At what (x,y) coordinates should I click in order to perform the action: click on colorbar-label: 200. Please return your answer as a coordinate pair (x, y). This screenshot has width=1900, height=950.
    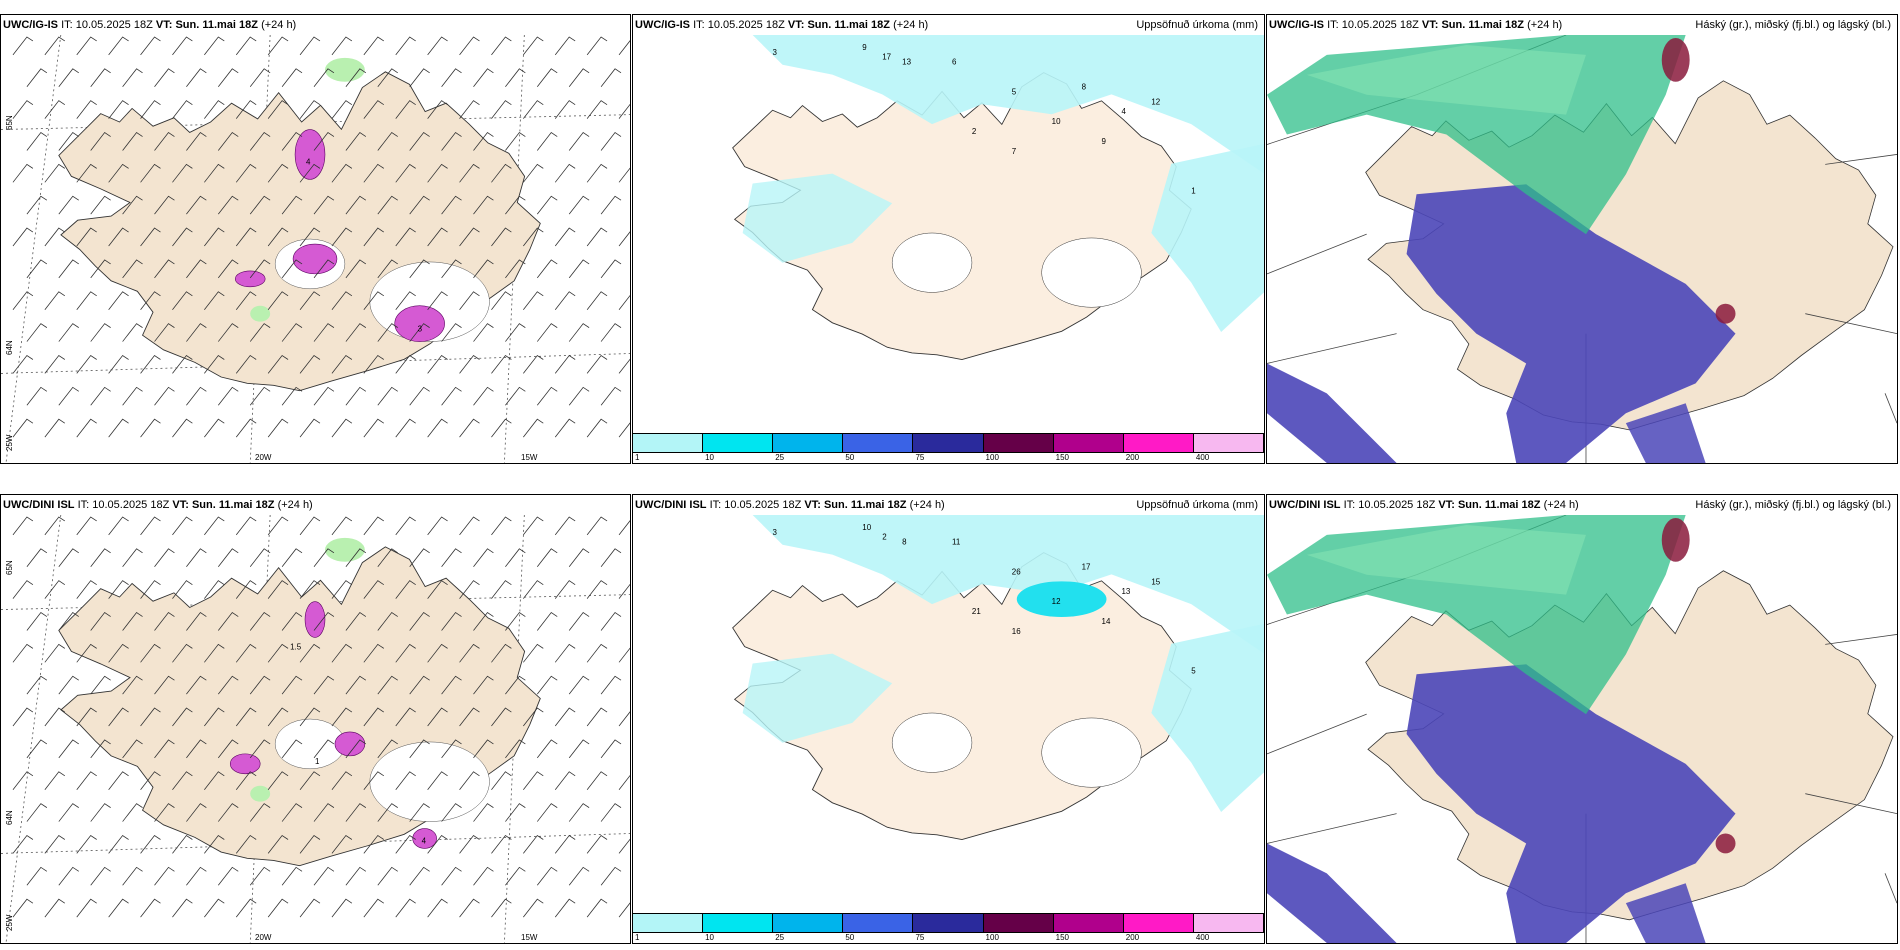
    Looking at the image, I should click on (1132, 937).